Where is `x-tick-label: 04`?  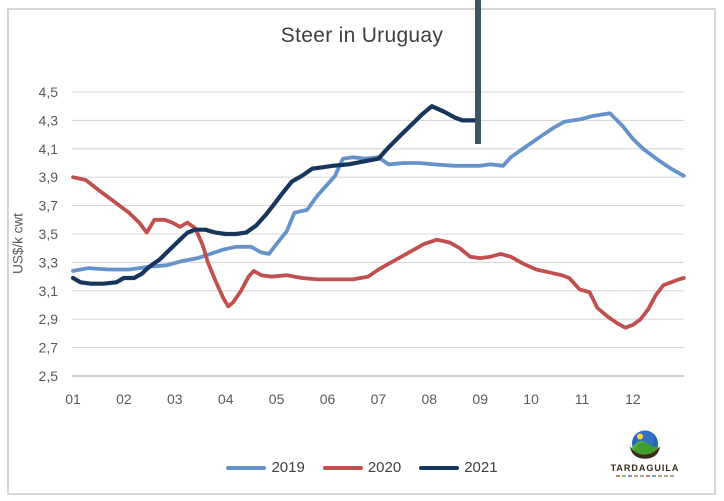
x-tick-label: 04 is located at coordinates (226, 399).